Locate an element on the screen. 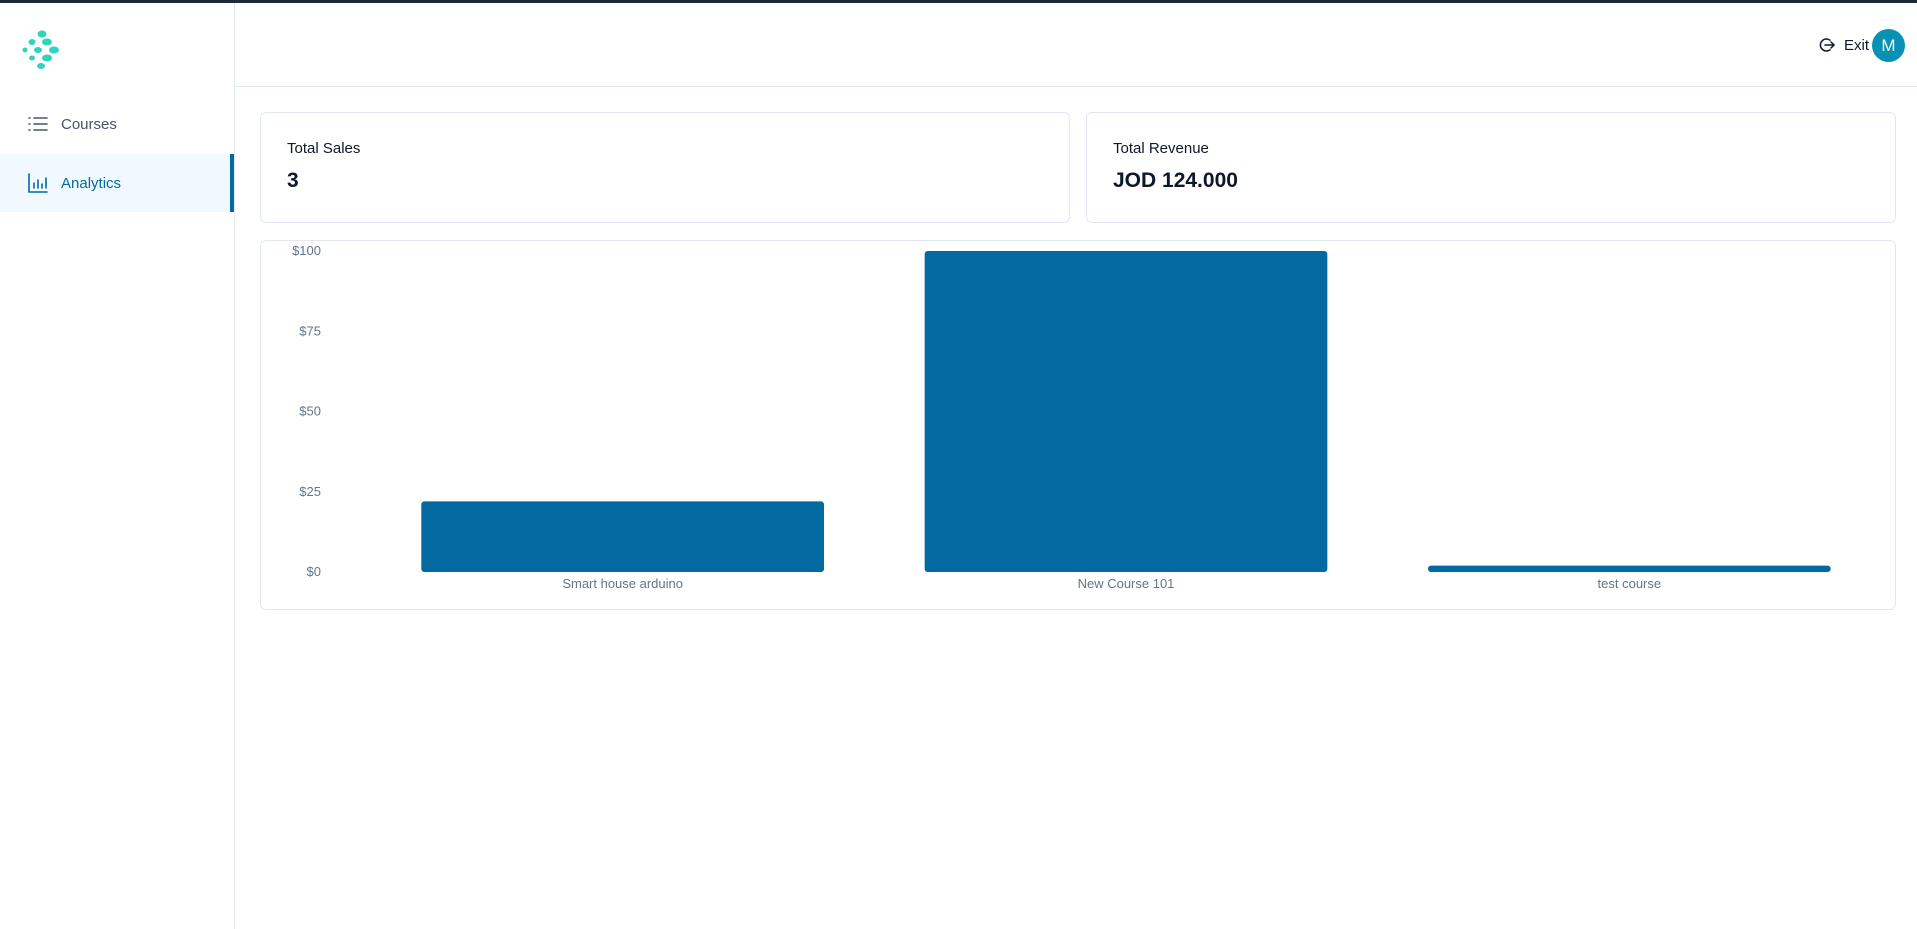  total-revenue-value: JOD 124.000 is located at coordinates (1175, 180).